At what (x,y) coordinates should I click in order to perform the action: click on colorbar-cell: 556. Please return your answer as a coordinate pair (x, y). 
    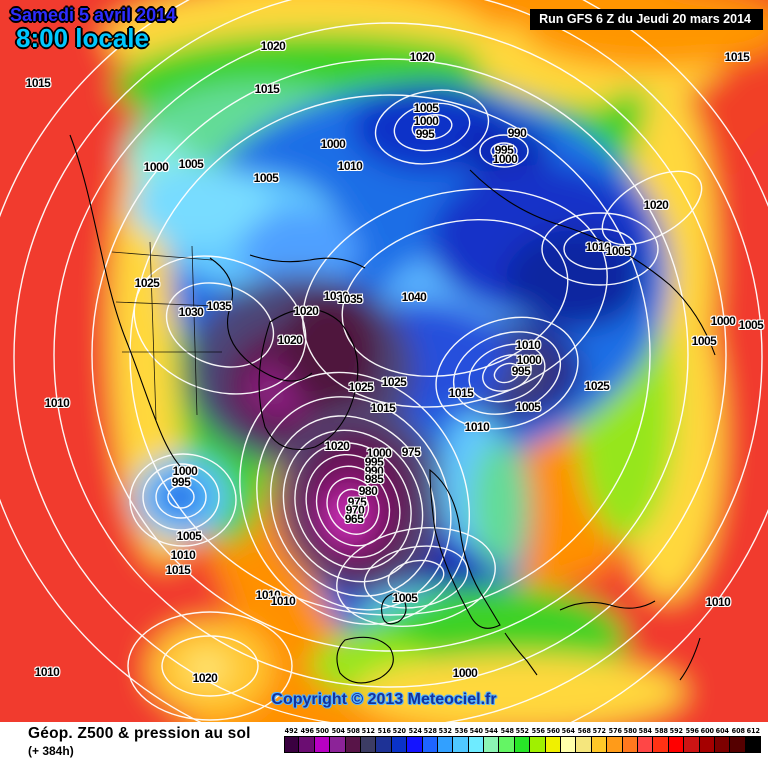
    Looking at the image, I should click on (538, 740).